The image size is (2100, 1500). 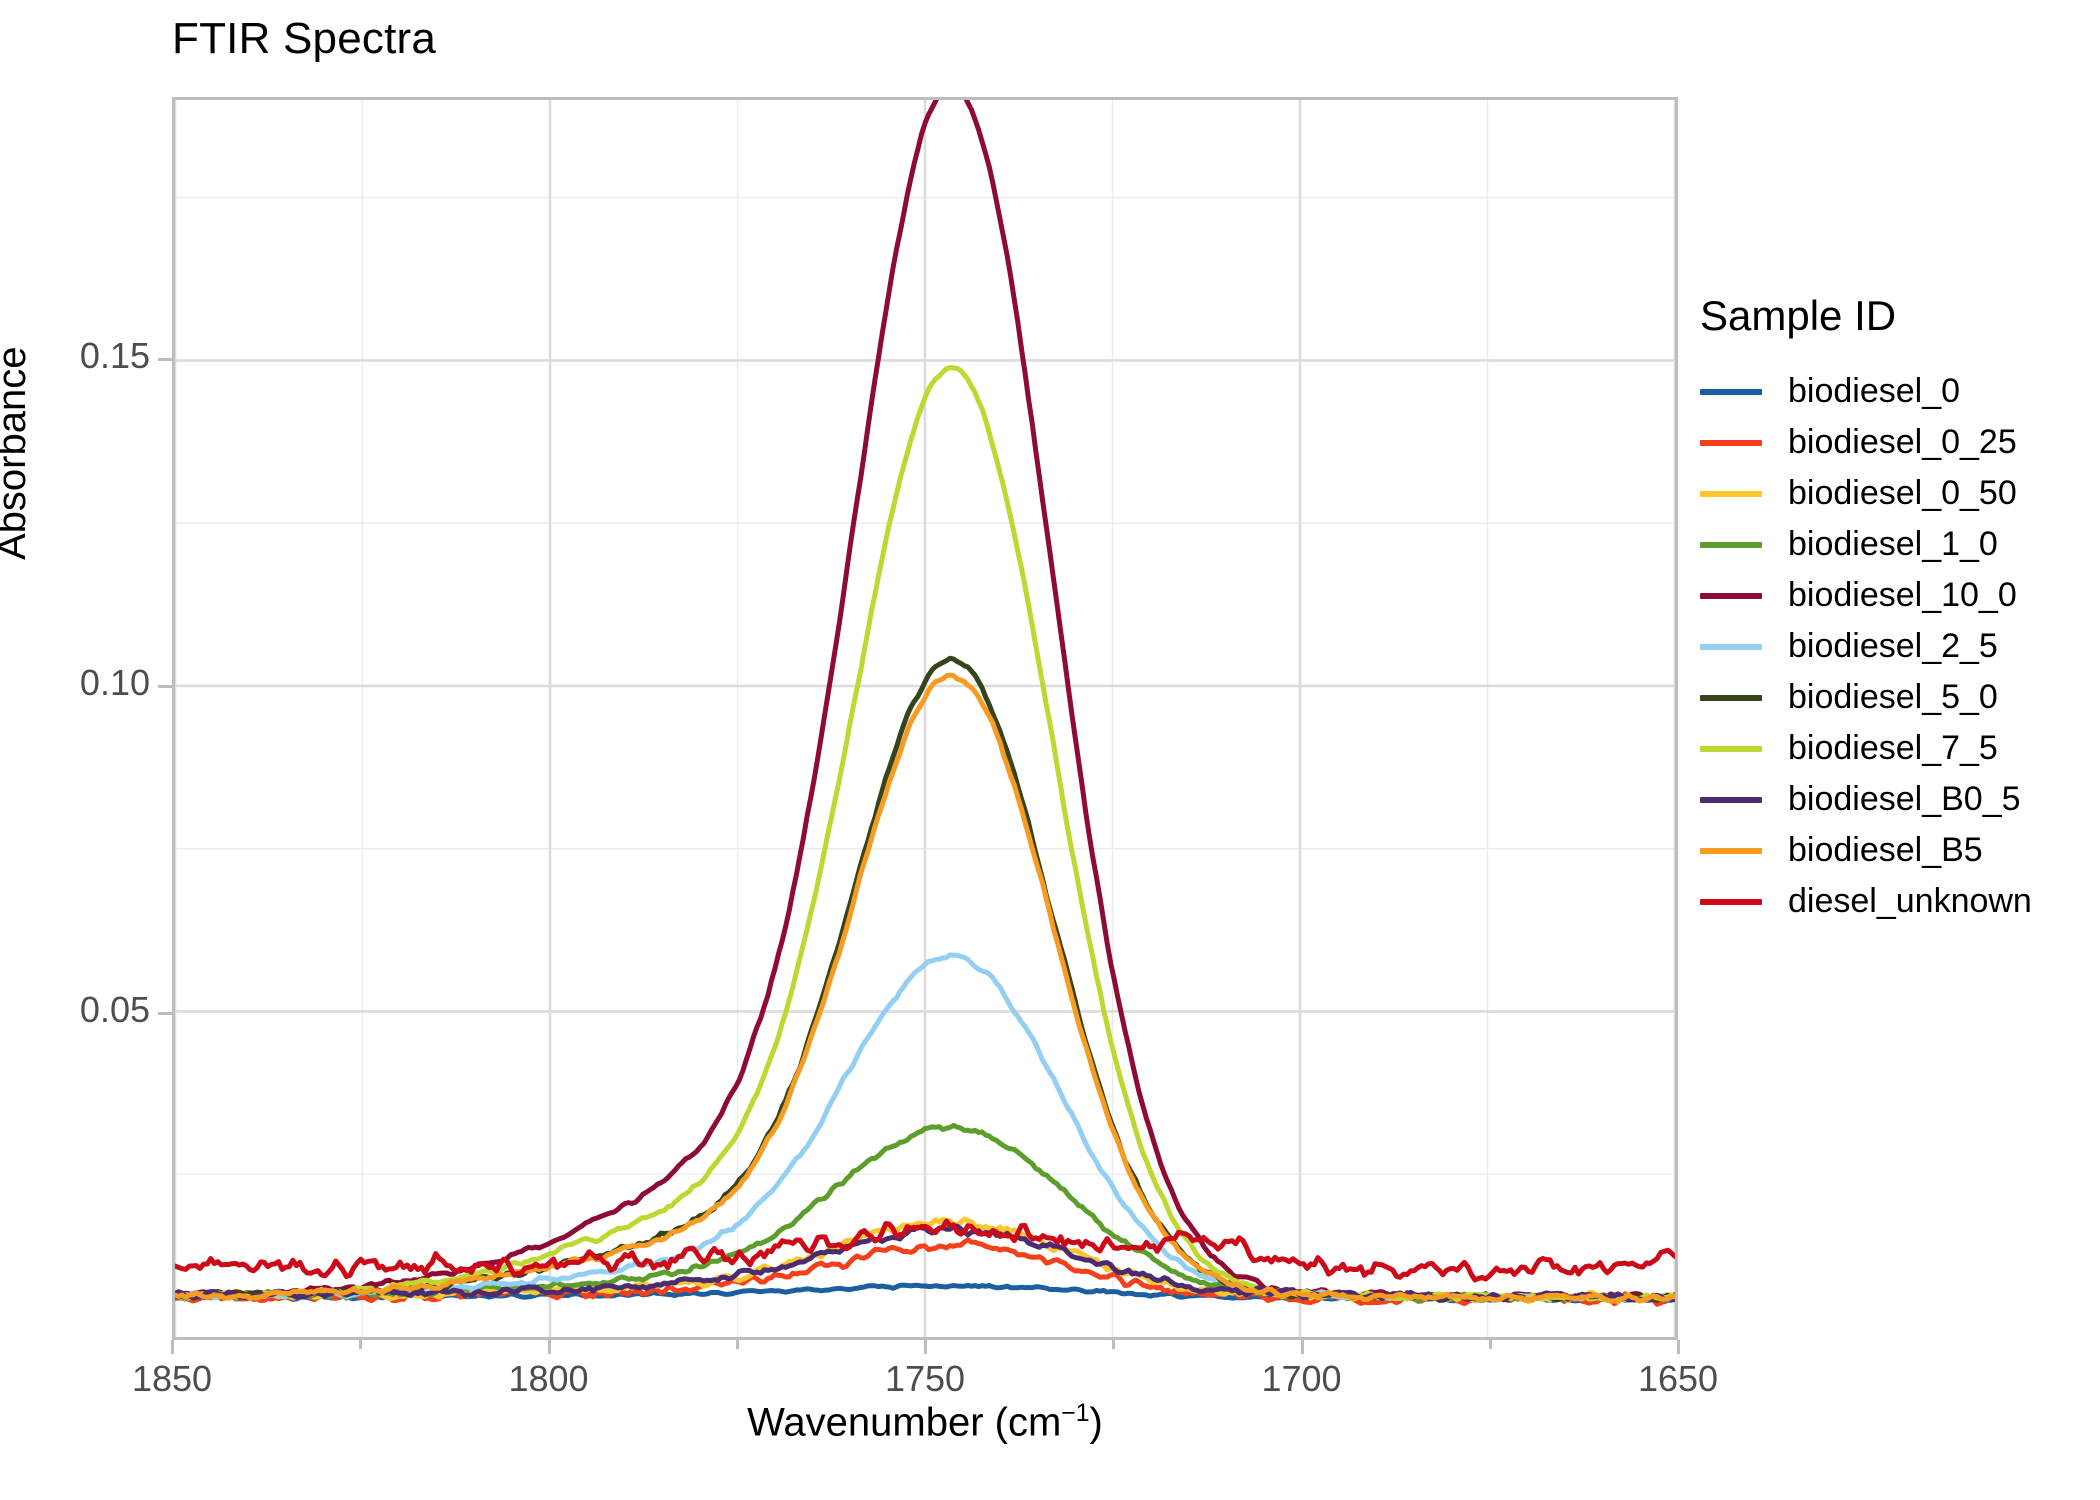 I want to click on legend-item-biodiesel_0_50: biodiesel_0_50, so click(x=1895, y=493).